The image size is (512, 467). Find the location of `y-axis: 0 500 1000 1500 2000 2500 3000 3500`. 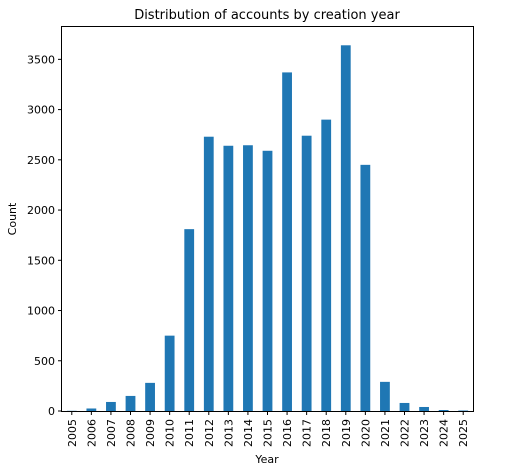

y-axis: 0 500 1000 1500 2000 2500 3000 3500 is located at coordinates (44, 235).